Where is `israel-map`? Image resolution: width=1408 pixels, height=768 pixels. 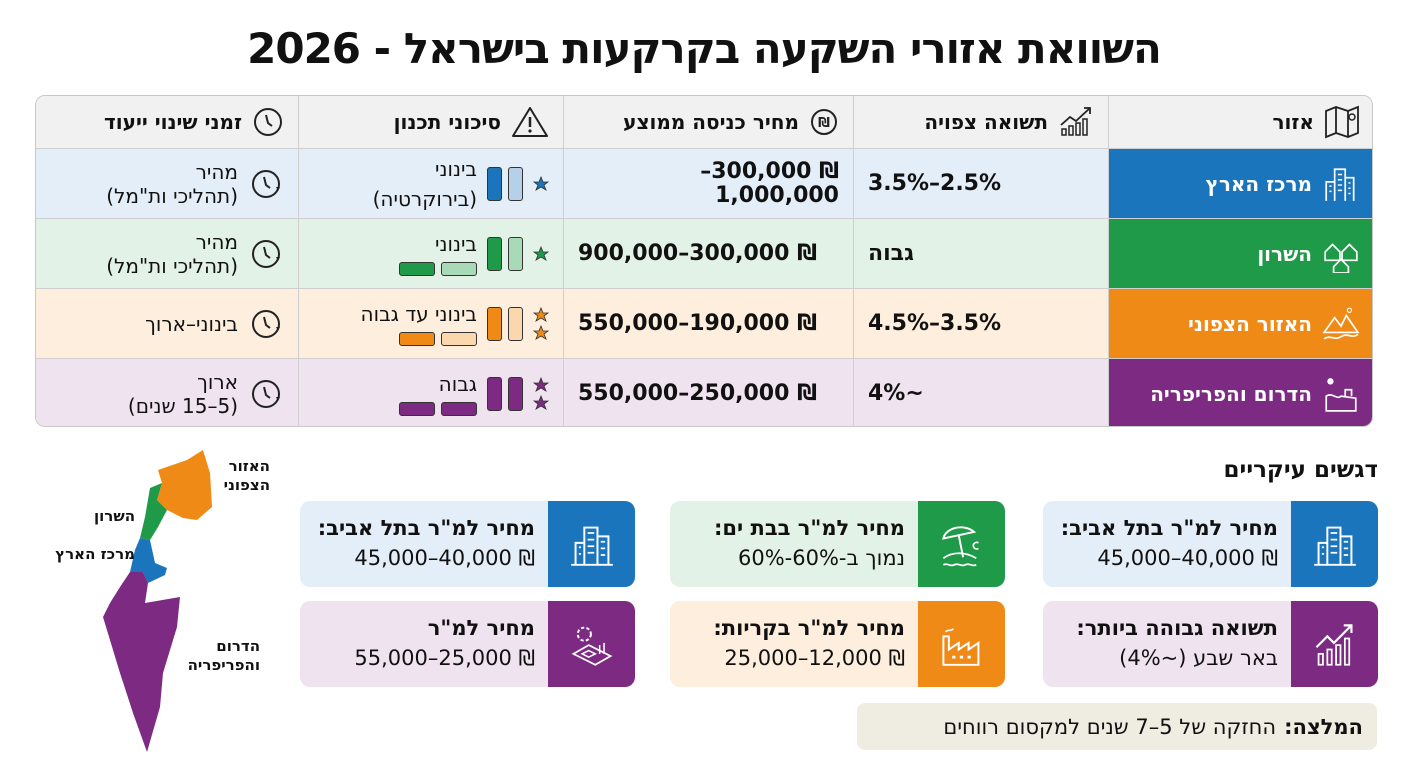
israel-map is located at coordinates (157, 601).